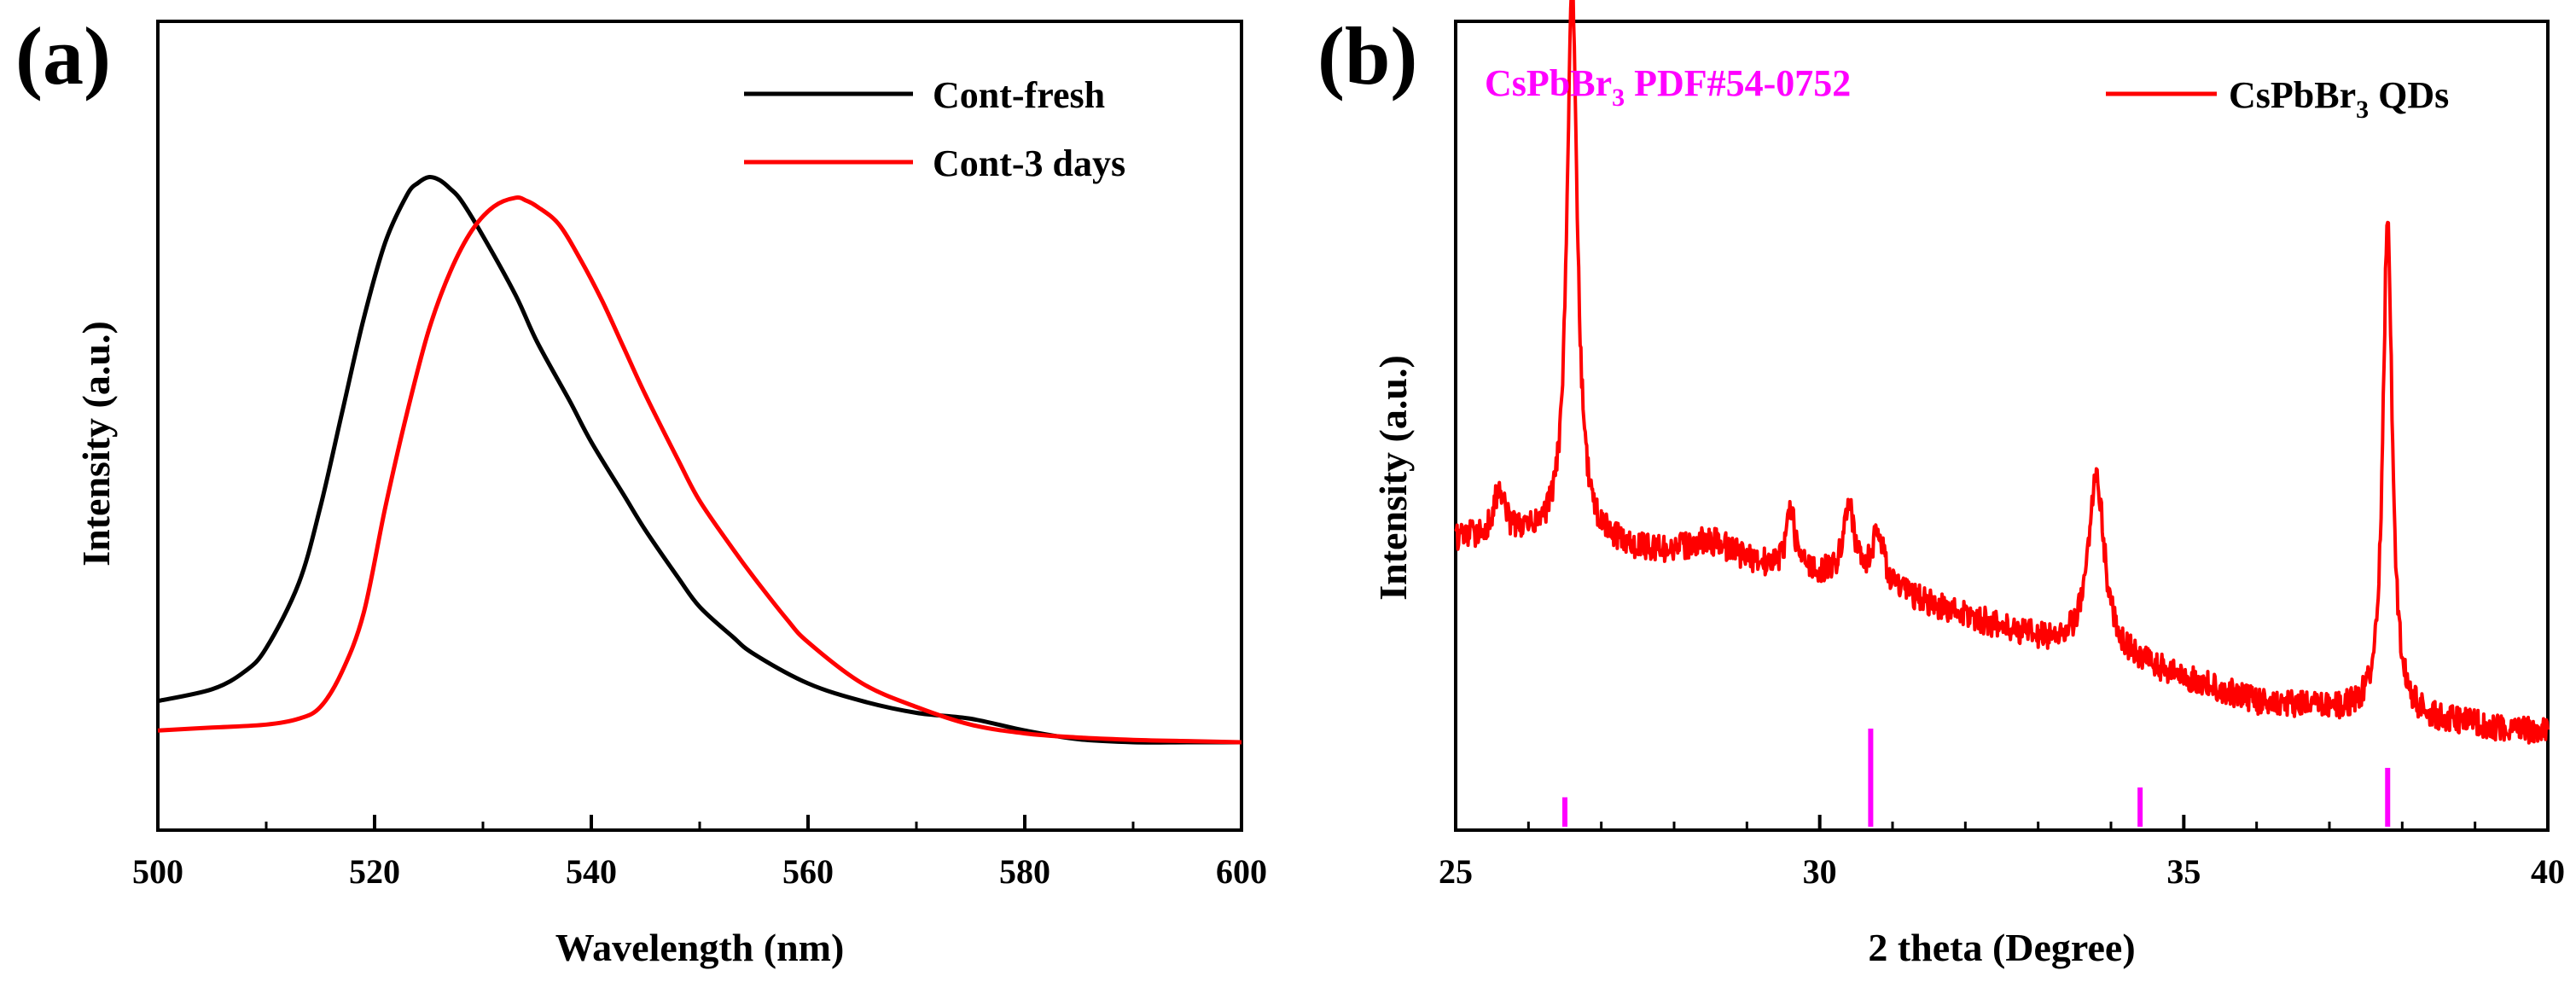  Describe the element at coordinates (1456, 871) in the screenshot. I see `x-tick-label: 25` at that location.